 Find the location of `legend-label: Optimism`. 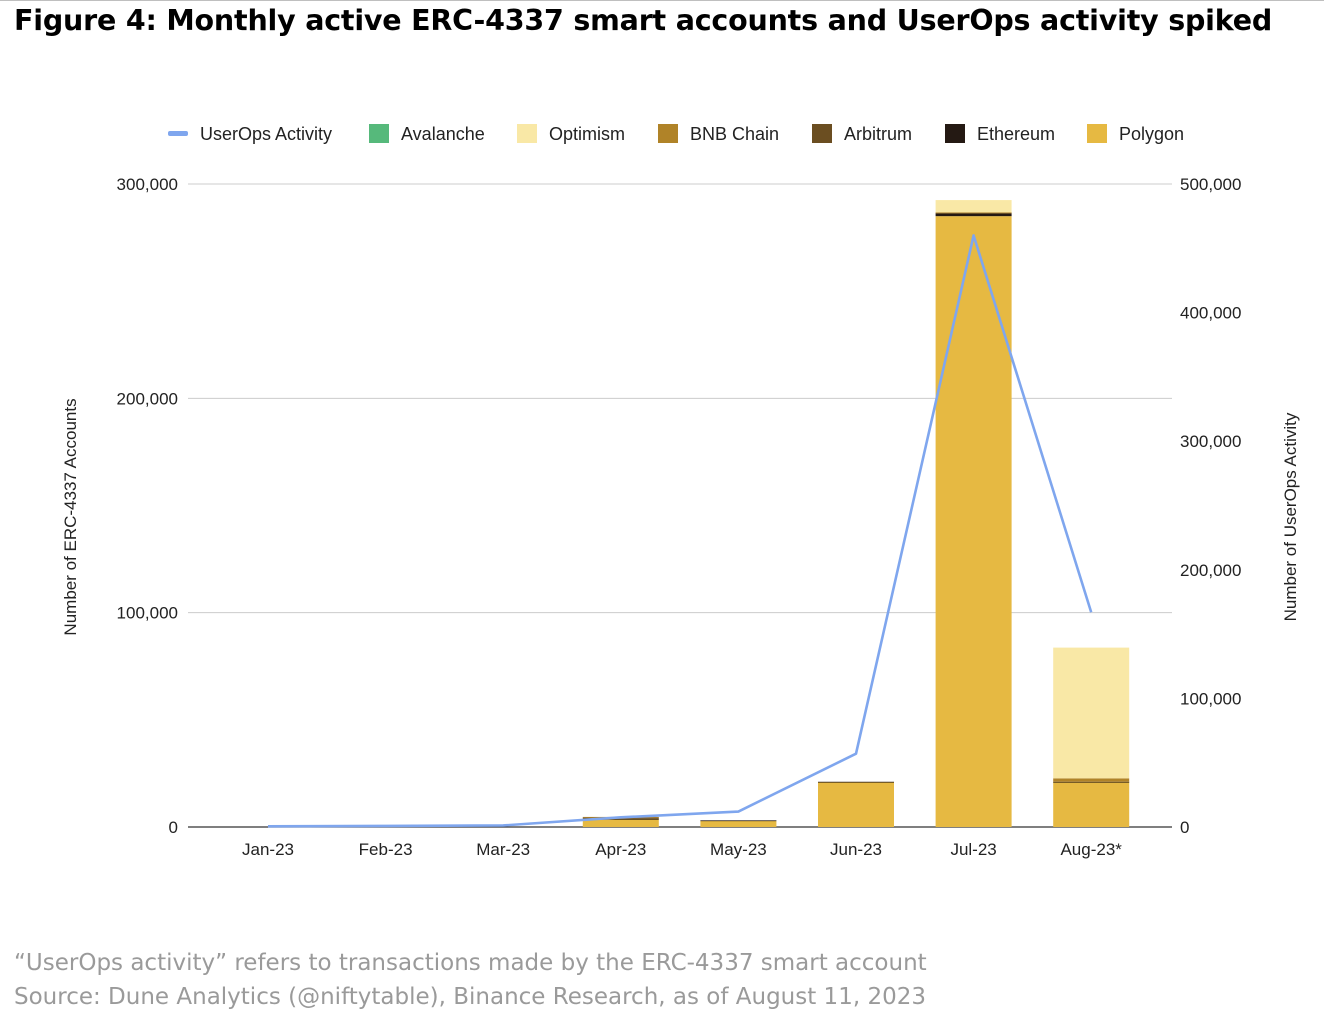

legend-label: Optimism is located at coordinates (587, 134).